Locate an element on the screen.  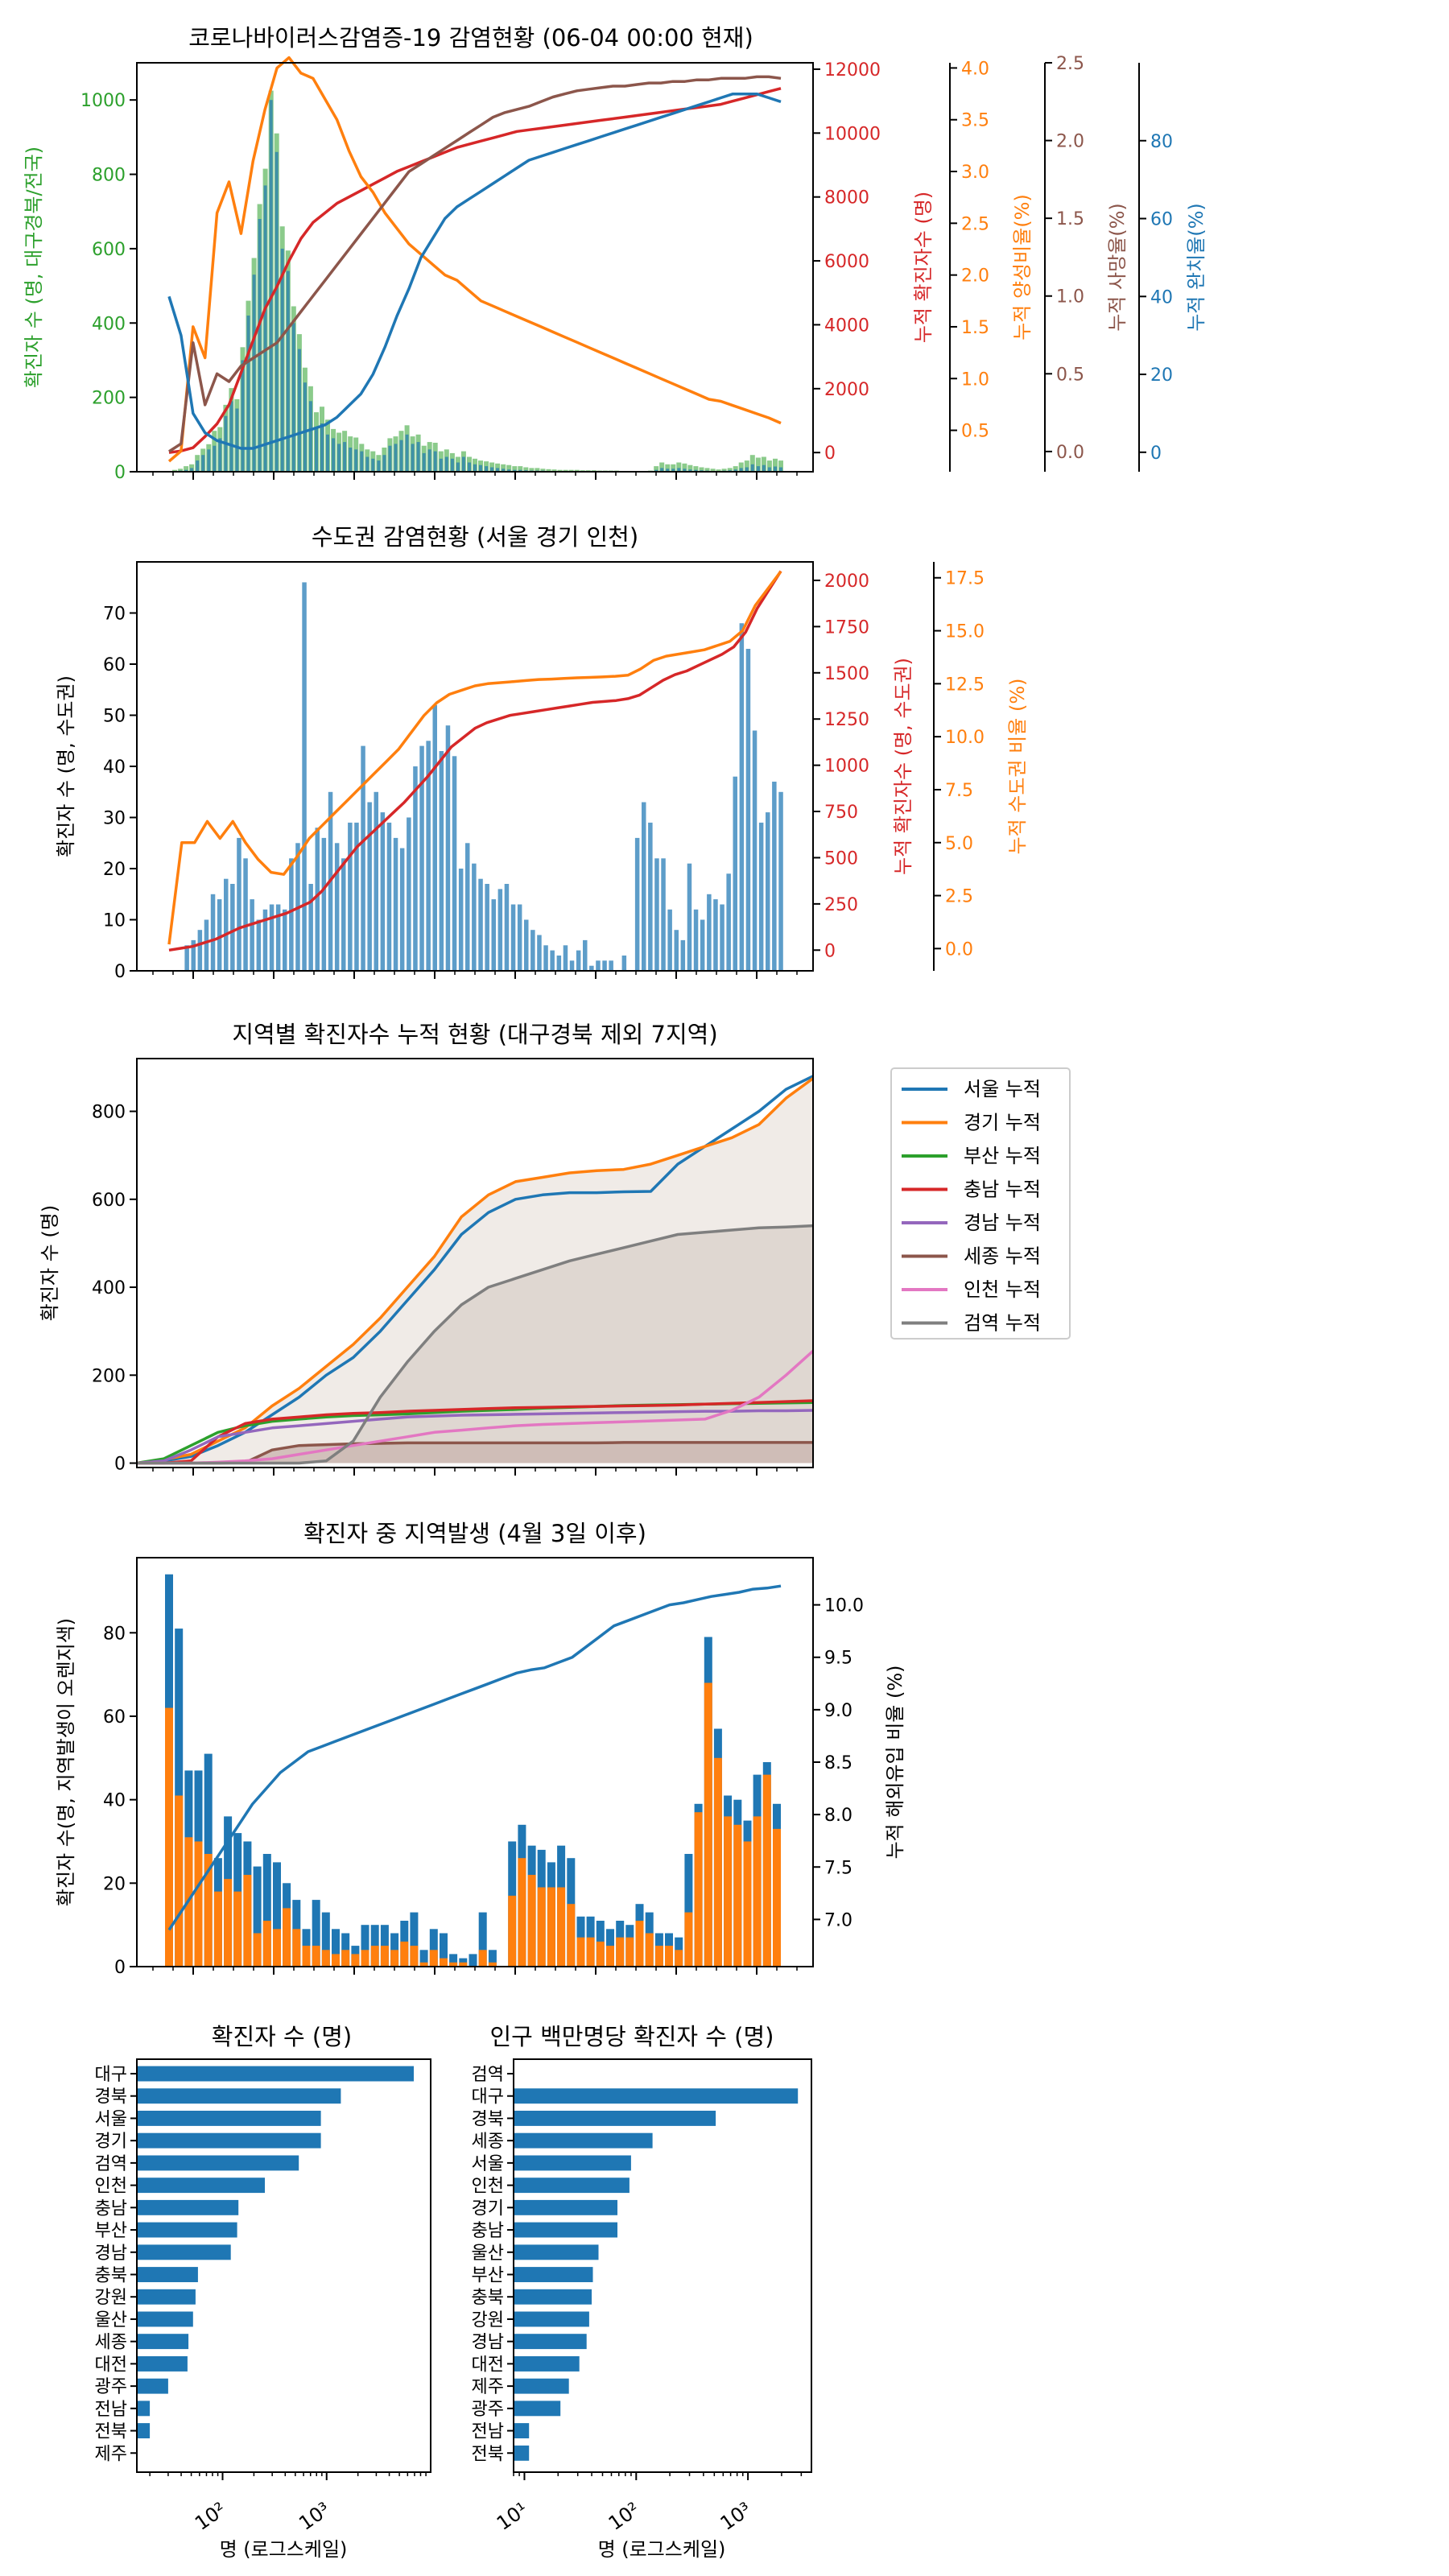
y-tick-label: 600 is located at coordinates (109, 1201).